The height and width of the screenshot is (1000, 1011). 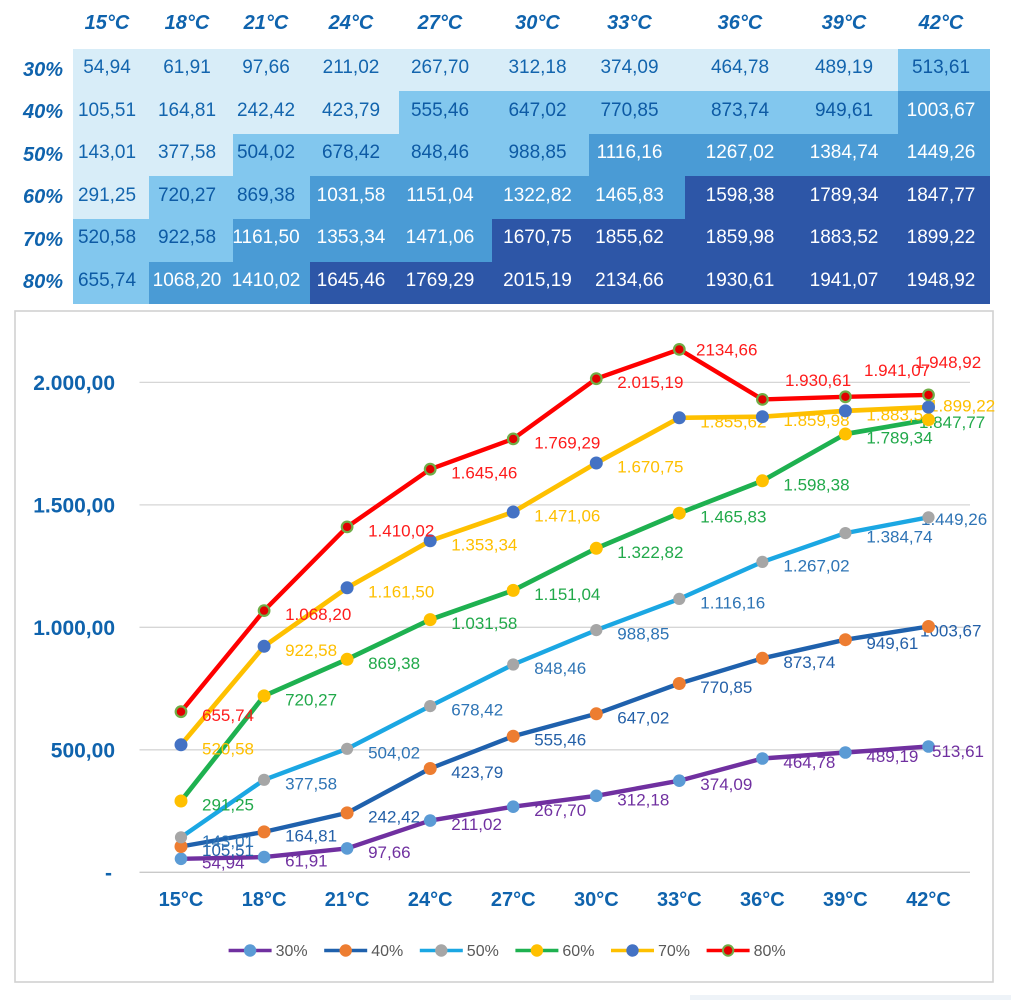 I want to click on svg-text: 873,74, so click(x=809, y=662).